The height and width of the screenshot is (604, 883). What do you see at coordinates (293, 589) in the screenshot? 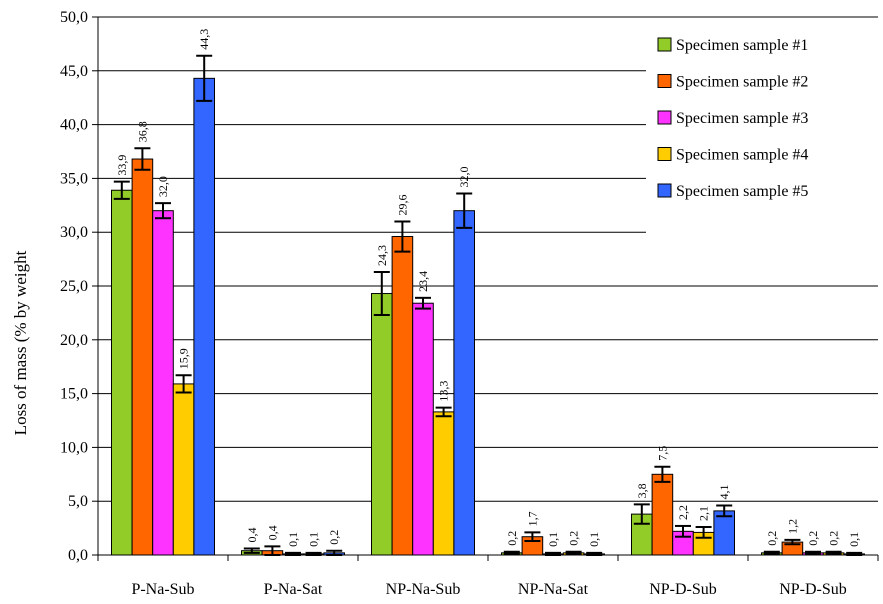
I see `x-category-label: P-Na-Sat` at bounding box center [293, 589].